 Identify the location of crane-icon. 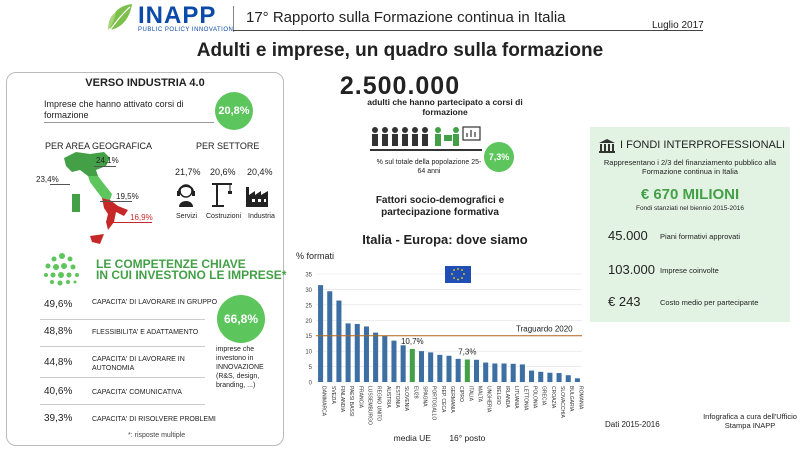
(222, 195).